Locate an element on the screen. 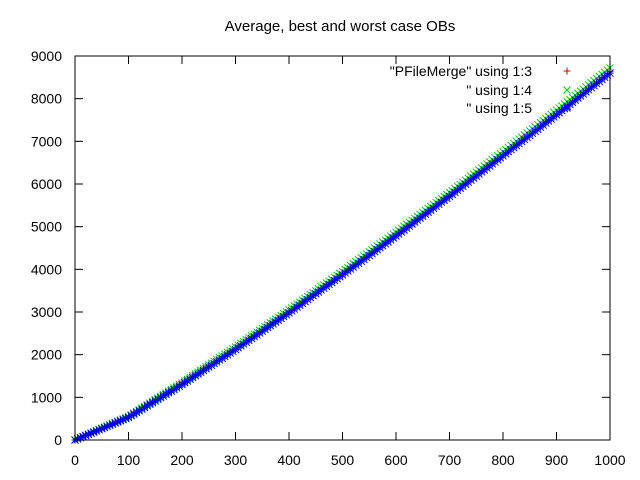  legend-label: "PFileMerge" using 1:3 is located at coordinates (461, 71).